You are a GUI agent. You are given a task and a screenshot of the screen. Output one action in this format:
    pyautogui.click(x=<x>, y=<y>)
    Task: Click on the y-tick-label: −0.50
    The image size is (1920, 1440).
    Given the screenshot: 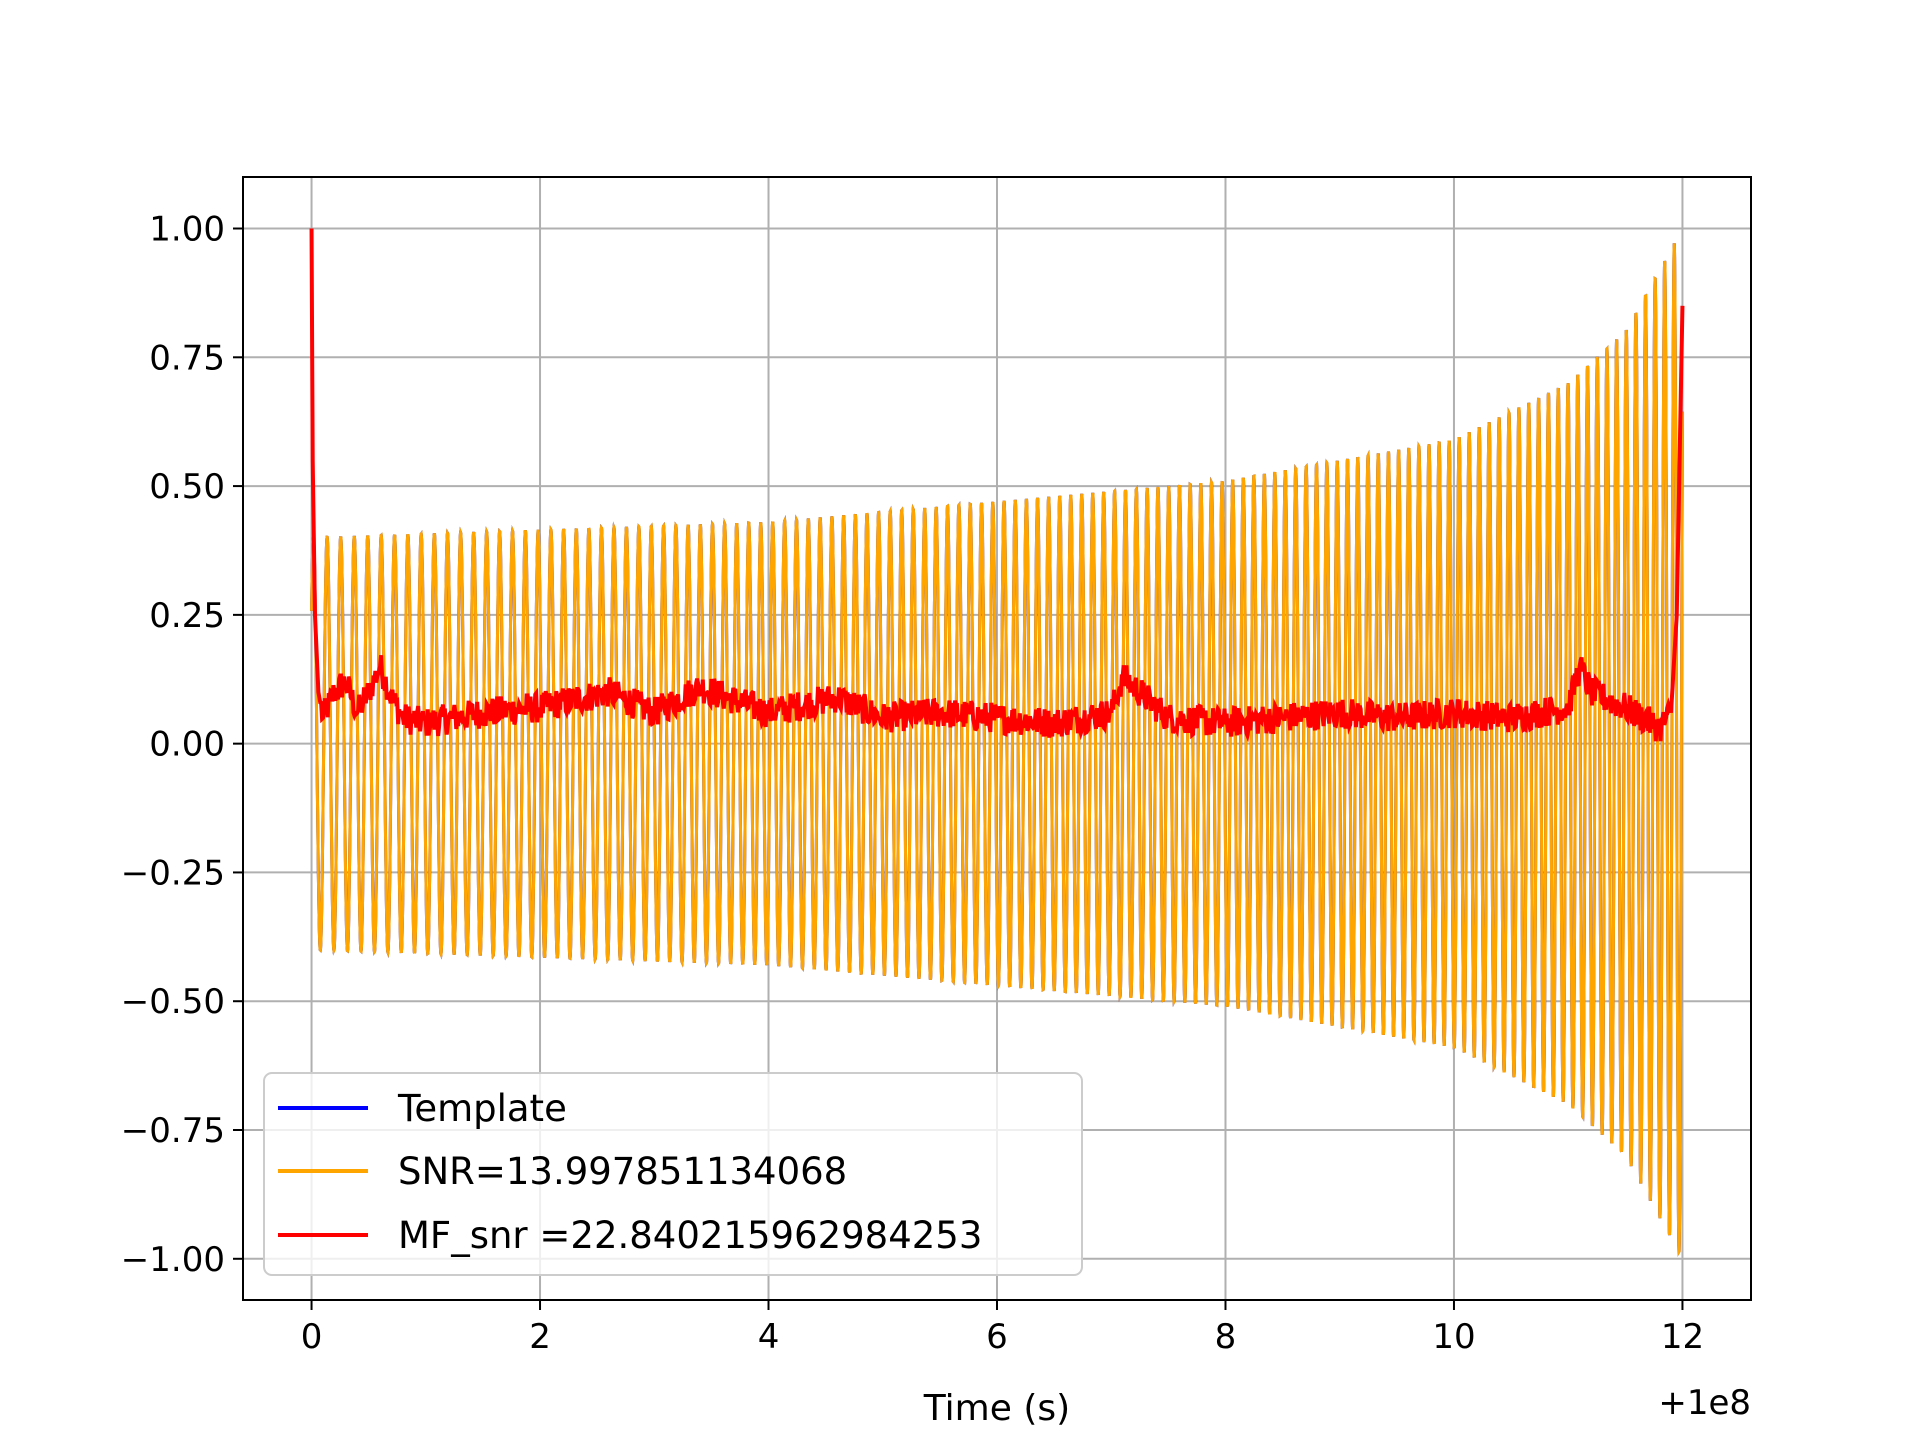 What is the action you would take?
    pyautogui.click(x=173, y=1002)
    